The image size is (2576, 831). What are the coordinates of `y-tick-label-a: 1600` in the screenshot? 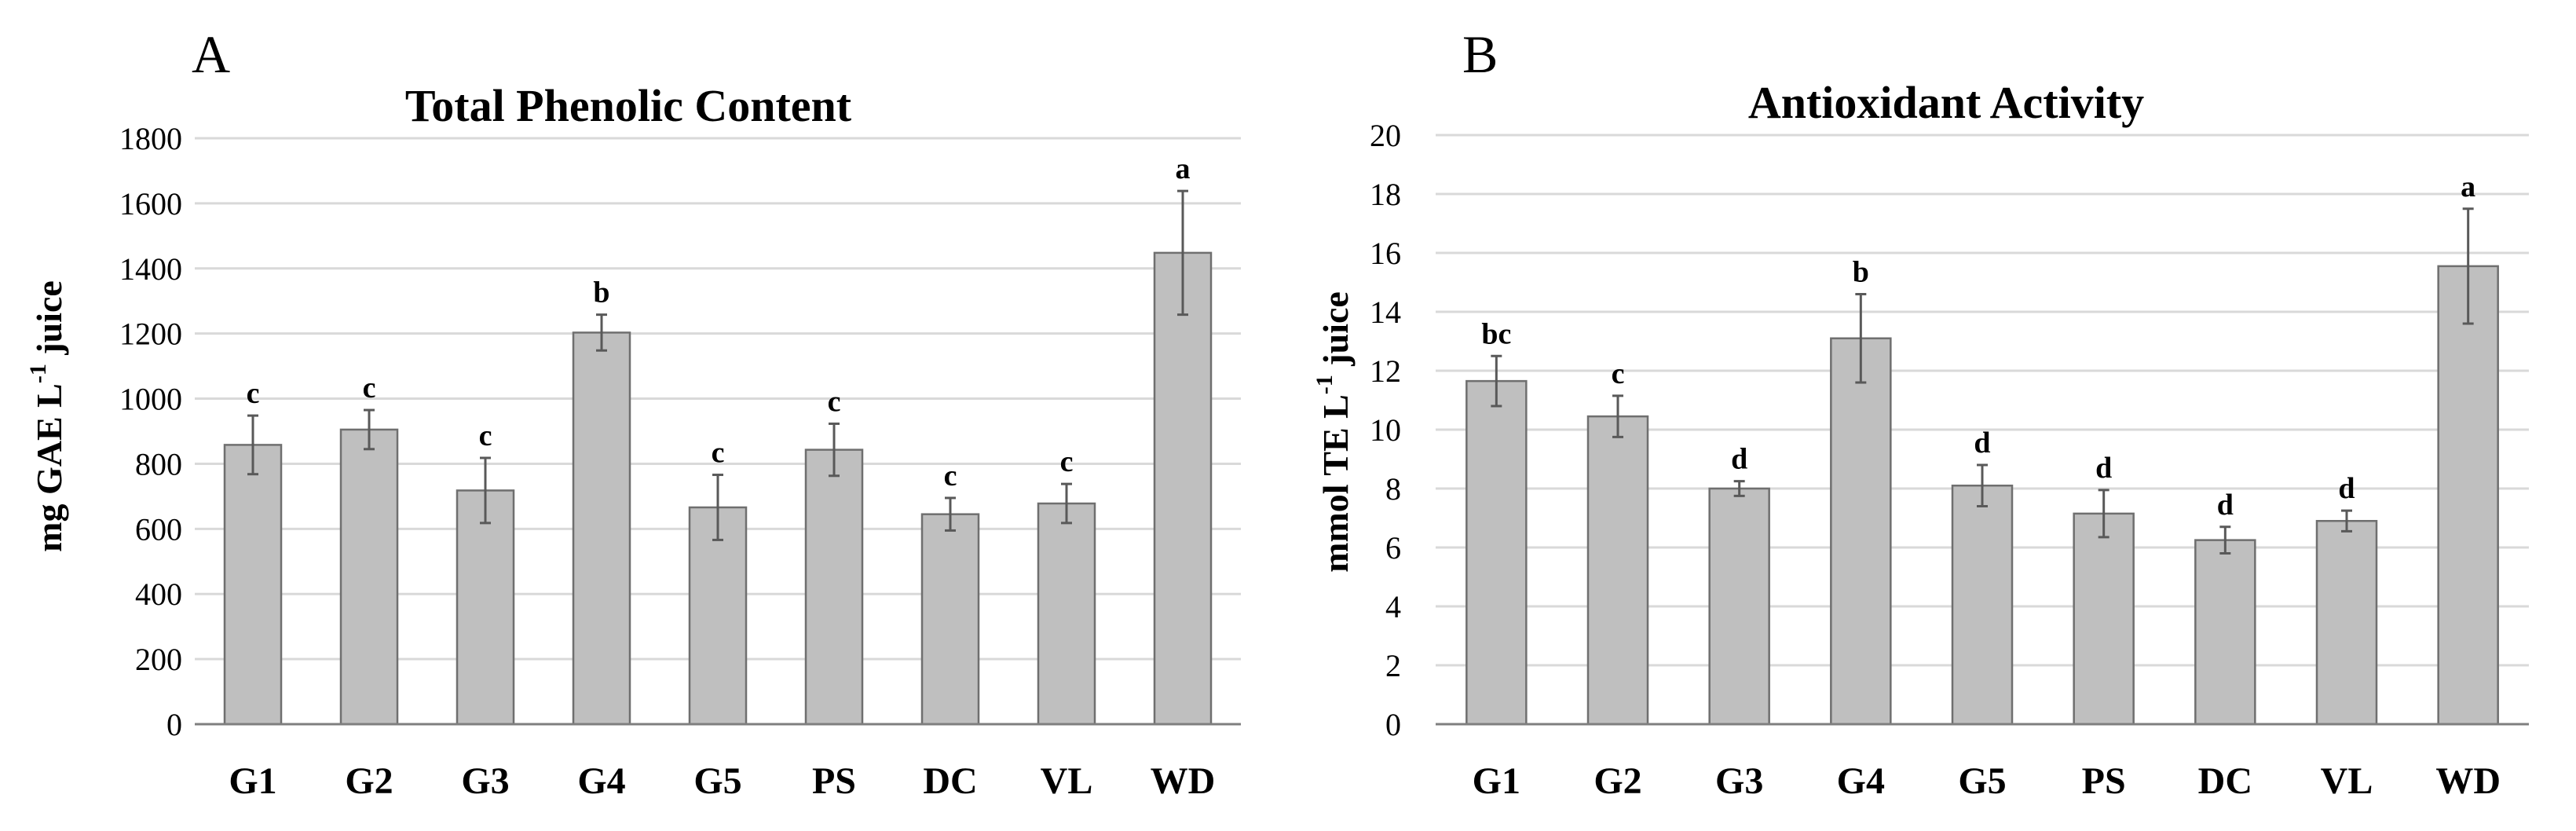 It's located at (151, 203).